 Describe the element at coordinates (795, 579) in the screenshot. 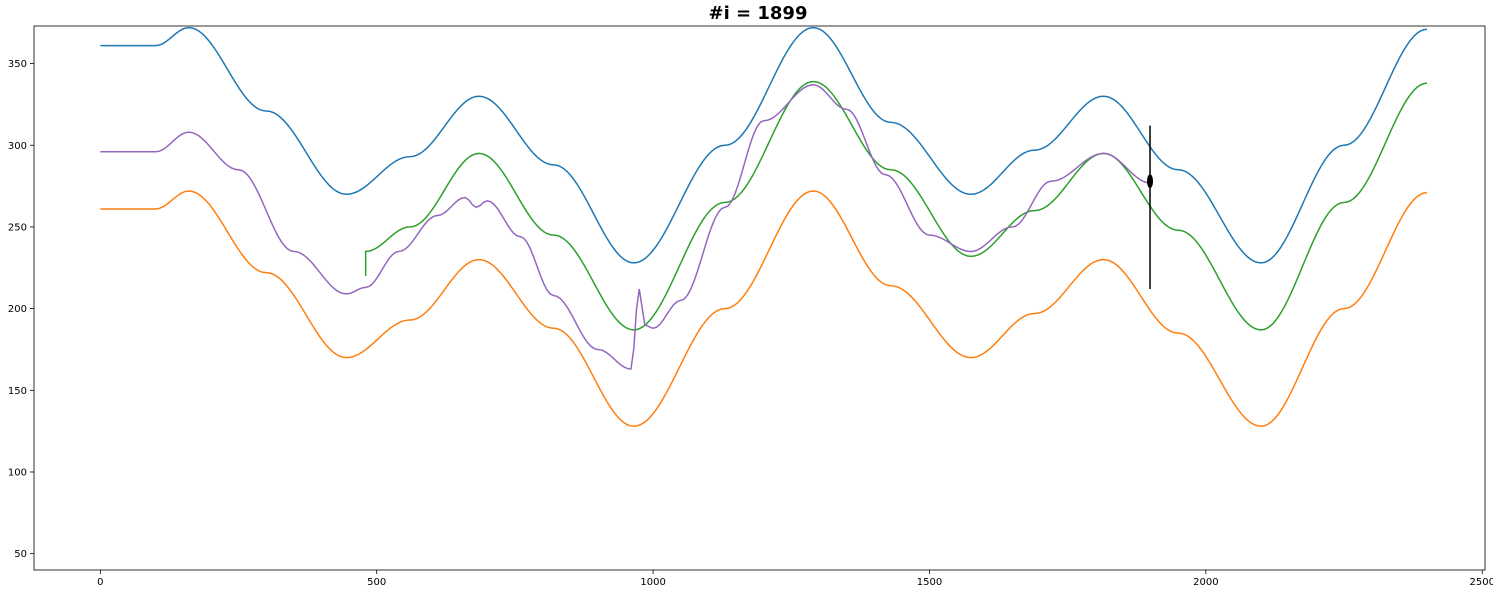

I see `x-axis: 0 500 1000 1500 2000 2500` at that location.